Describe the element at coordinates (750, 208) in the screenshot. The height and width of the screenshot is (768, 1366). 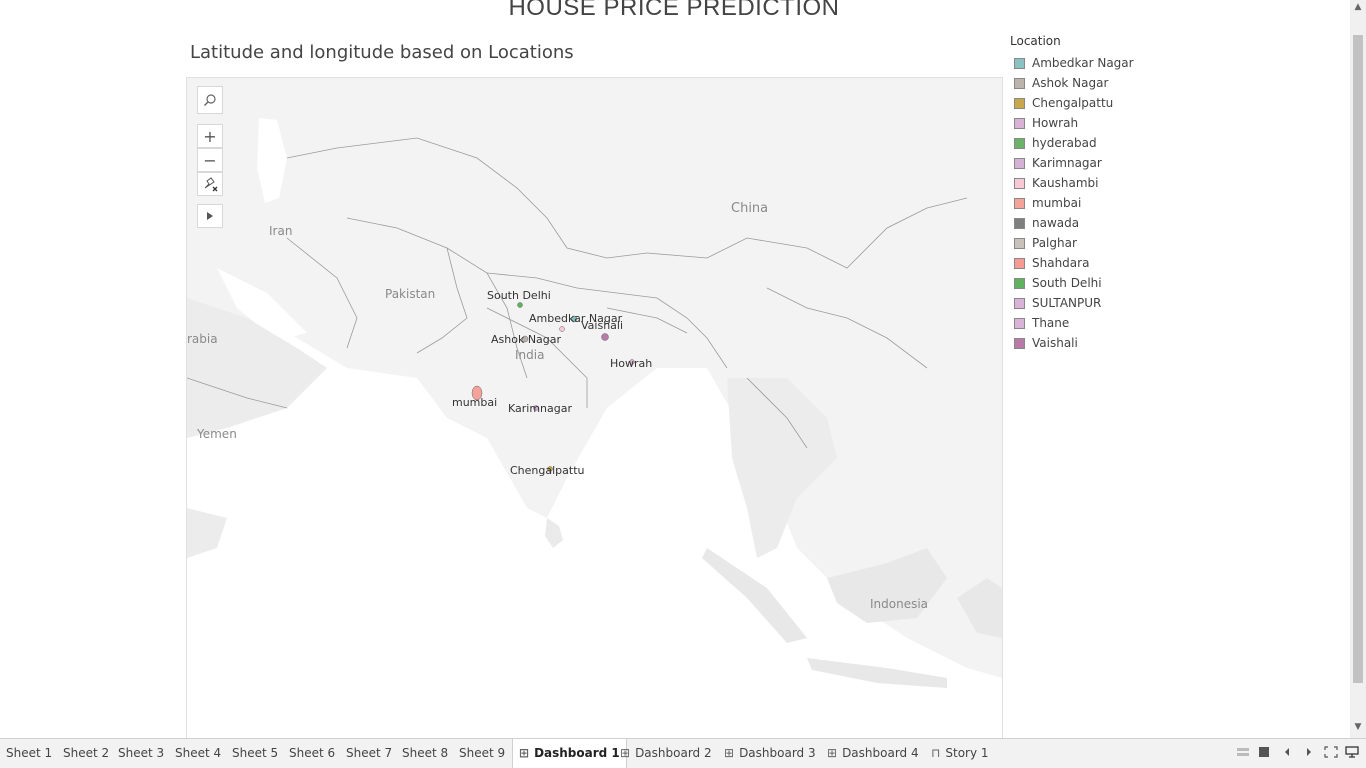
I see `country-label-china: China` at that location.